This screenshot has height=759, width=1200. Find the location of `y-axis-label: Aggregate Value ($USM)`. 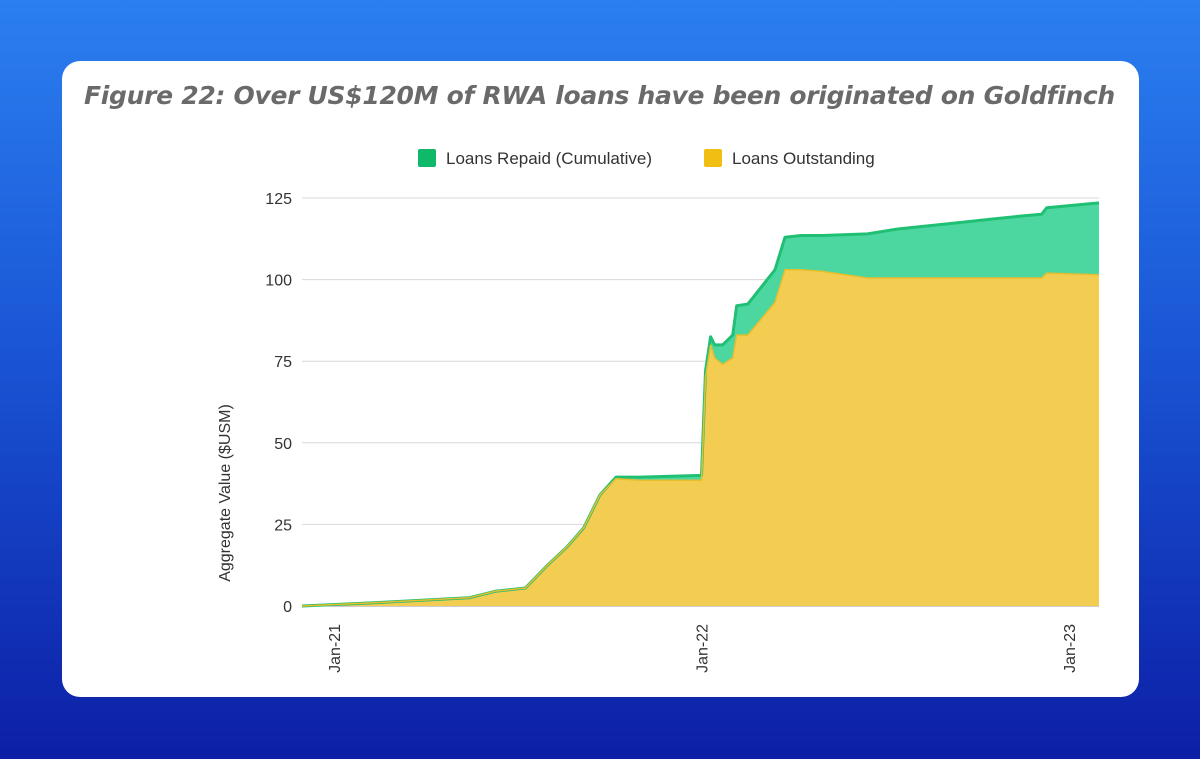

y-axis-label: Aggregate Value ($USM) is located at coordinates (225, 493).